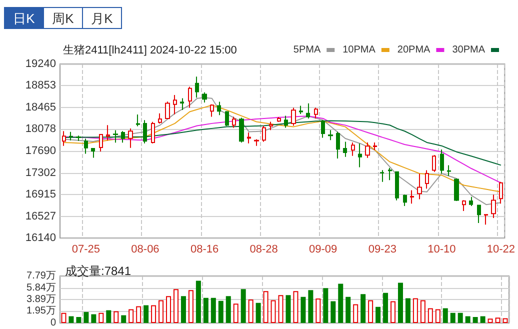 This screenshot has height=329, width=518. What do you see at coordinates (41, 288) in the screenshot?
I see `y-tick-label: 5.84万` at bounding box center [41, 288].